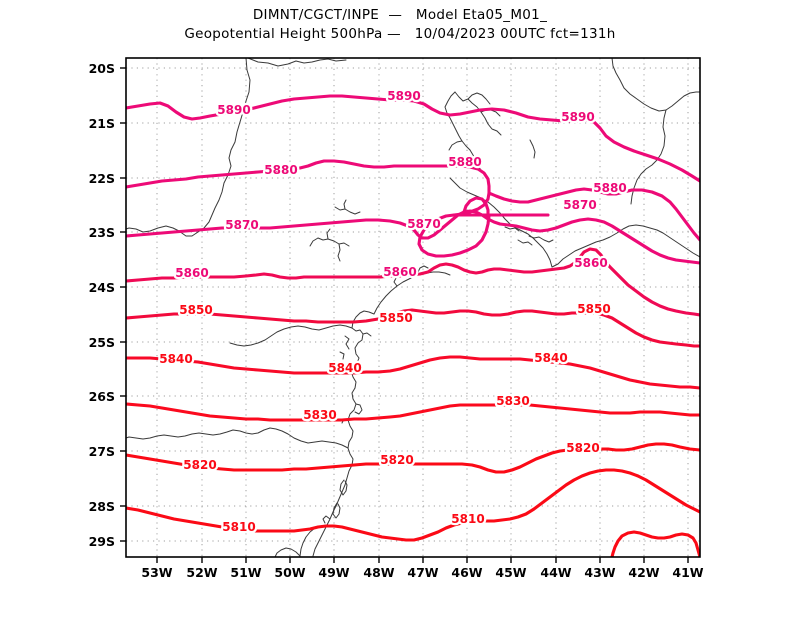  I want to click on x-tick-label: 51W, so click(245, 572).